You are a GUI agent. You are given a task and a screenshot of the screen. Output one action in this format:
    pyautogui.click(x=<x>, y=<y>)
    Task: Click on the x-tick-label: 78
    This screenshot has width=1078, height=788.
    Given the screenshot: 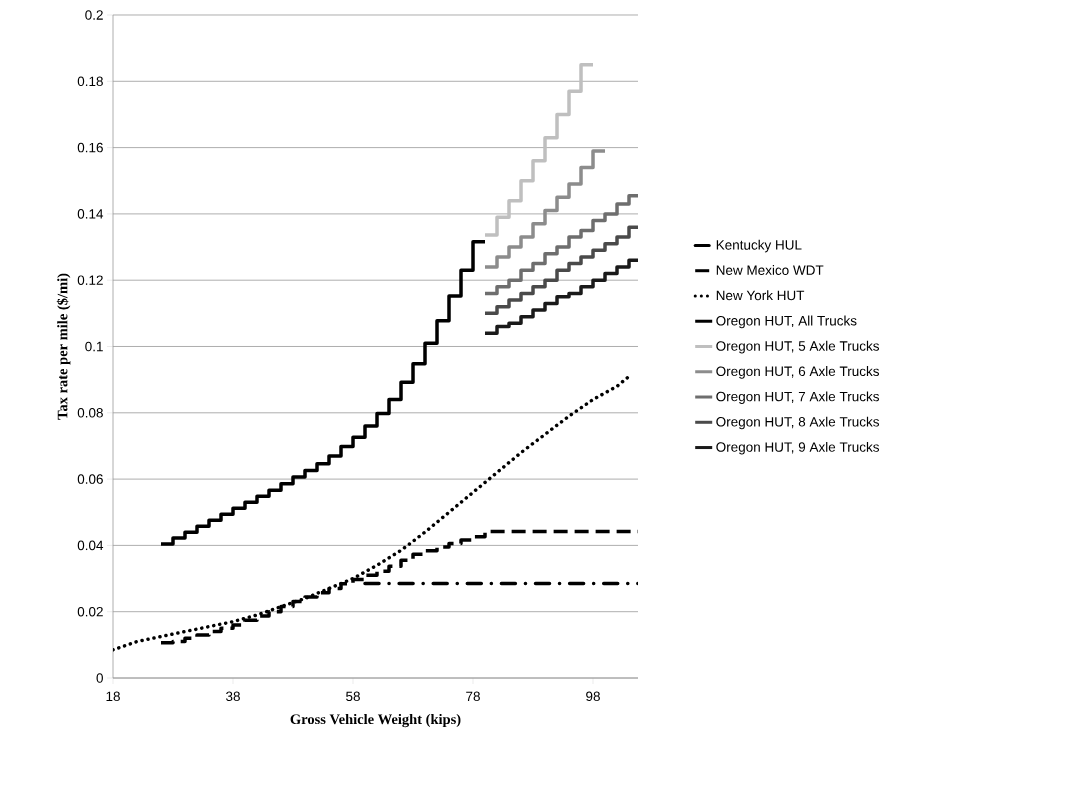 What is the action you would take?
    pyautogui.click(x=473, y=696)
    